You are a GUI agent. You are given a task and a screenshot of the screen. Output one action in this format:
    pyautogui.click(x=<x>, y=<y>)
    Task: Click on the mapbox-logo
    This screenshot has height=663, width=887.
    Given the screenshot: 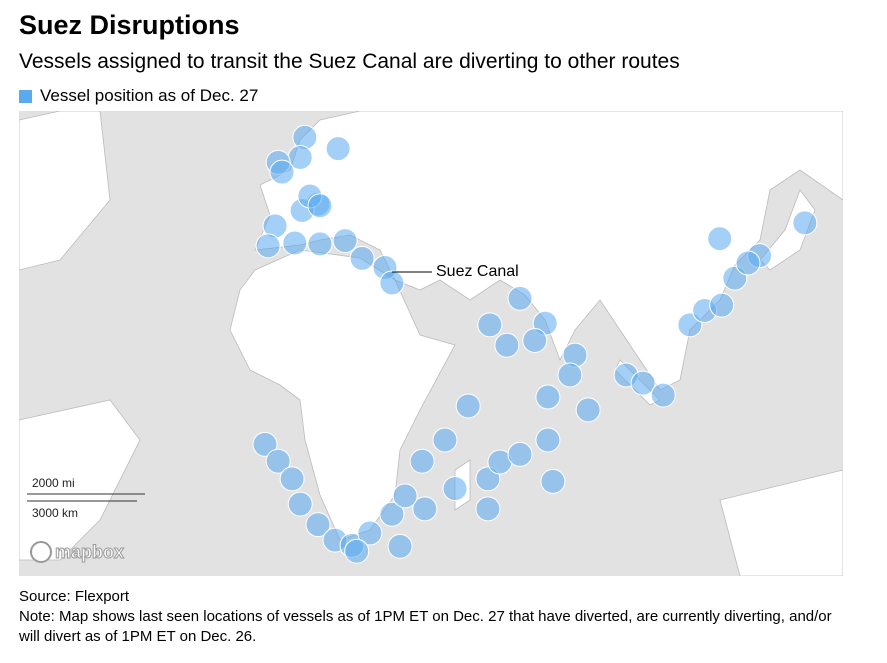 What is the action you would take?
    pyautogui.click(x=41, y=552)
    